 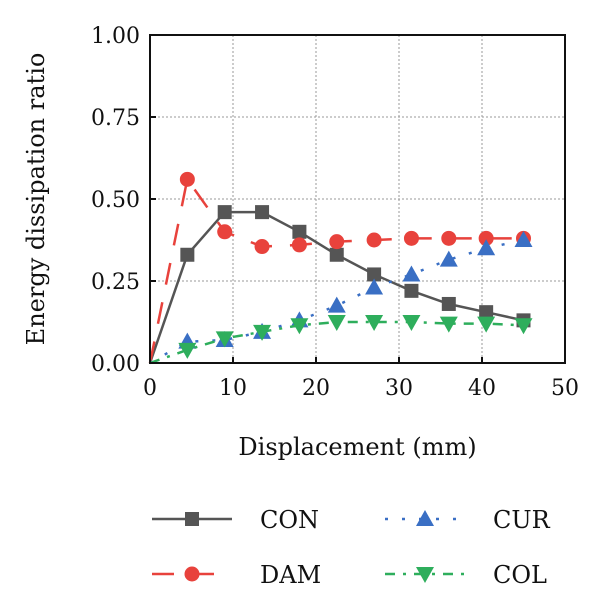 I want to click on x-tick-label: 20, so click(x=316, y=388).